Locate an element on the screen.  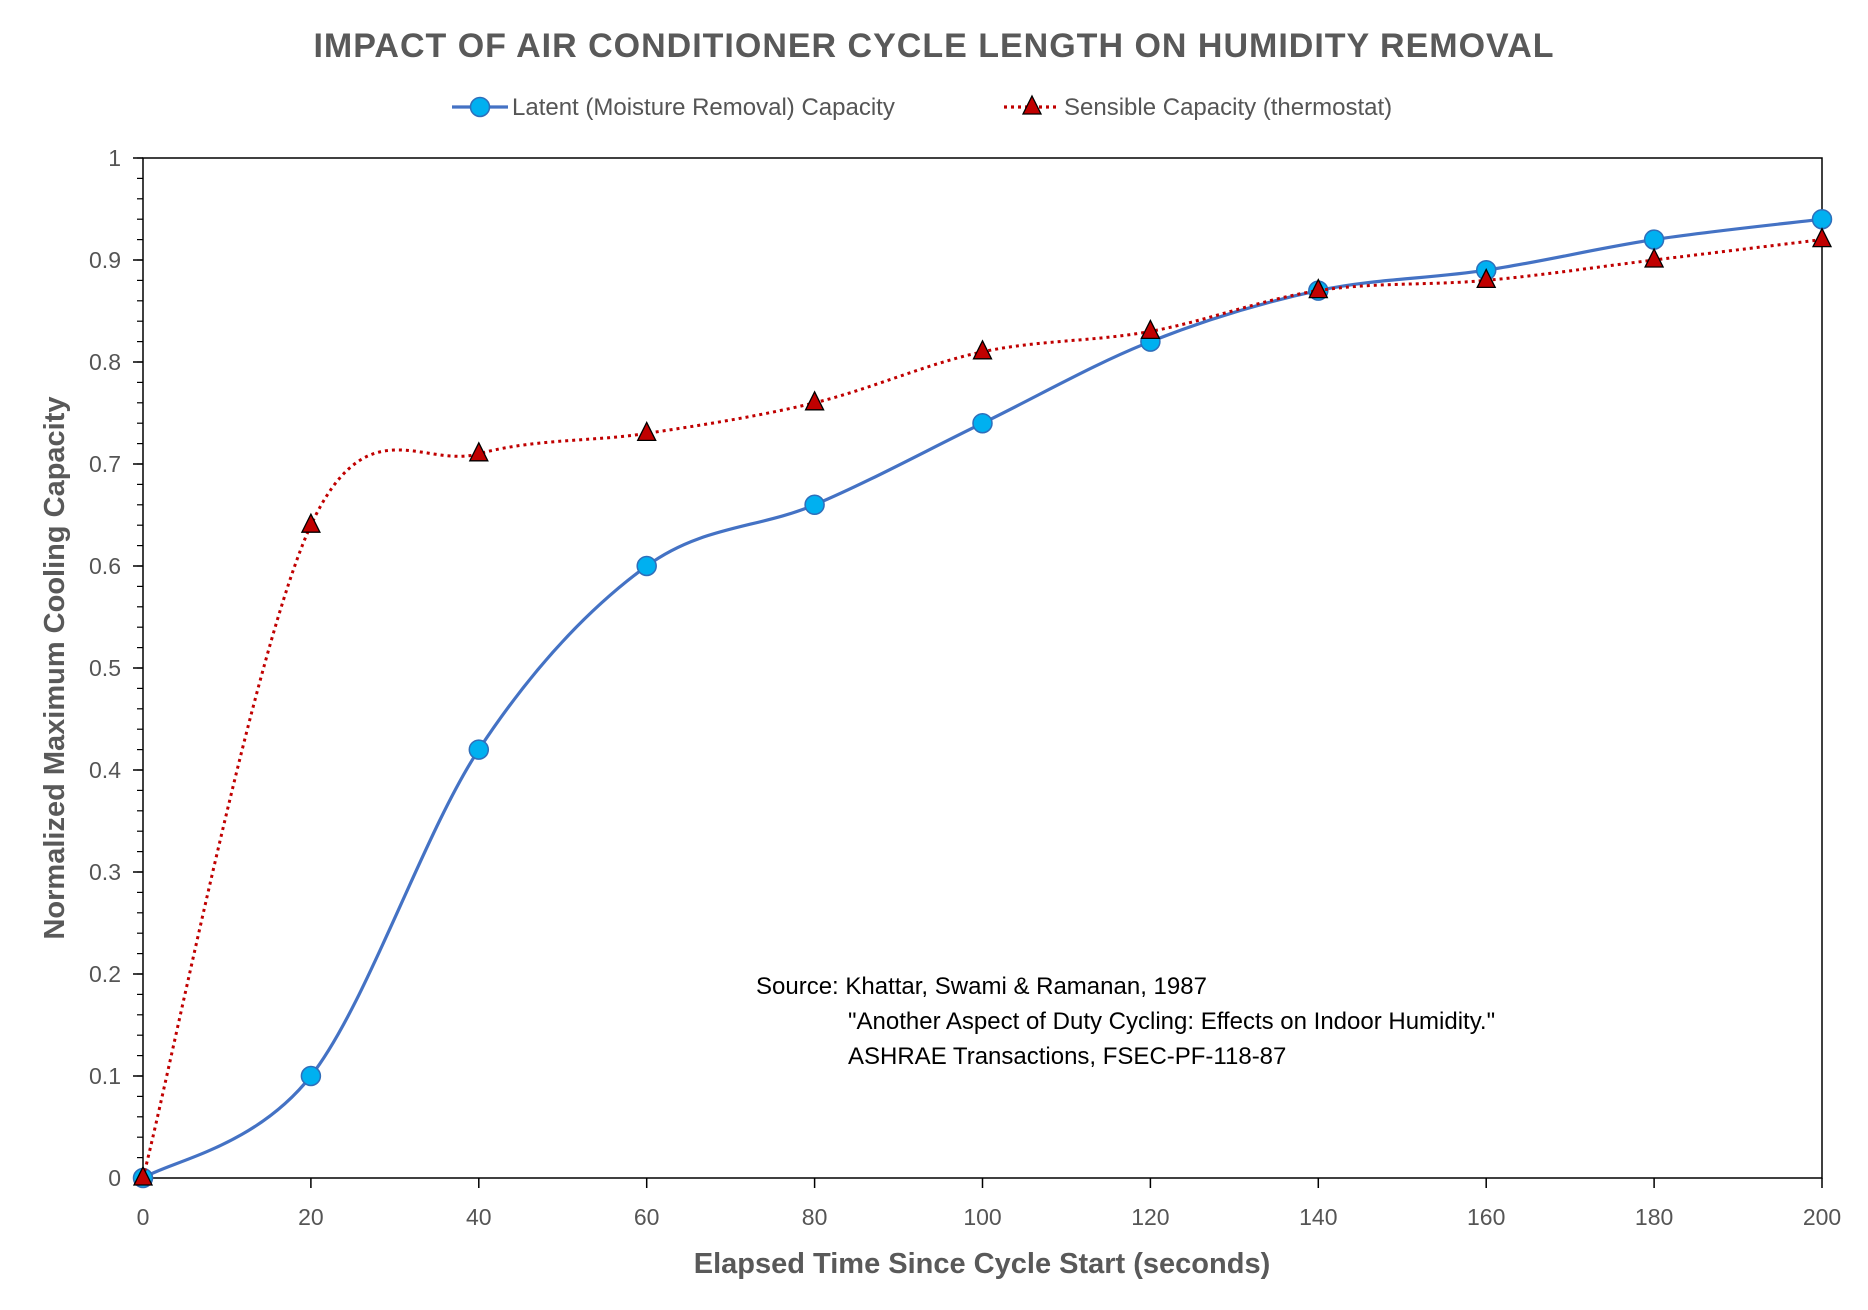
y-tick-label: 0.9 is located at coordinates (105, 260).